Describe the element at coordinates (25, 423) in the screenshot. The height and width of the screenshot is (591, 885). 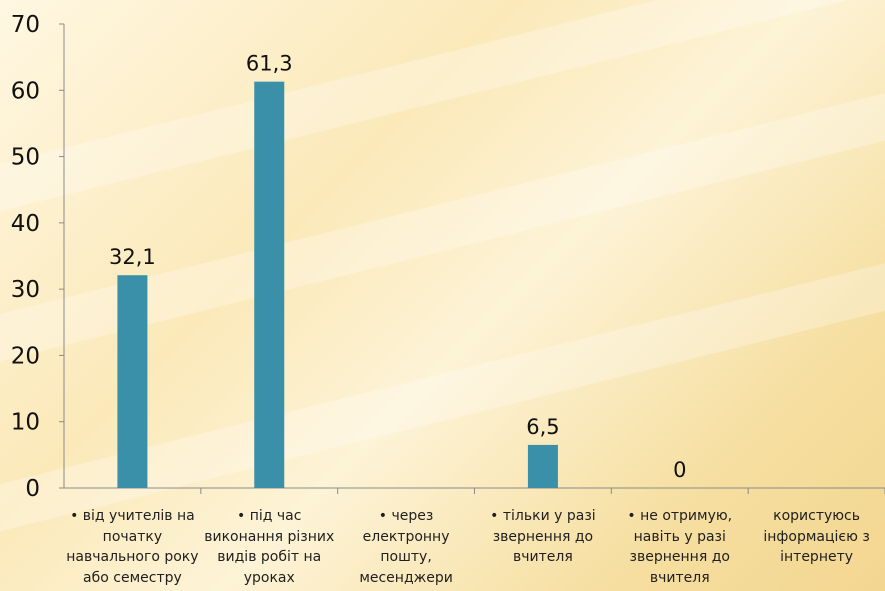
I see `y-tick-label: 10` at that location.